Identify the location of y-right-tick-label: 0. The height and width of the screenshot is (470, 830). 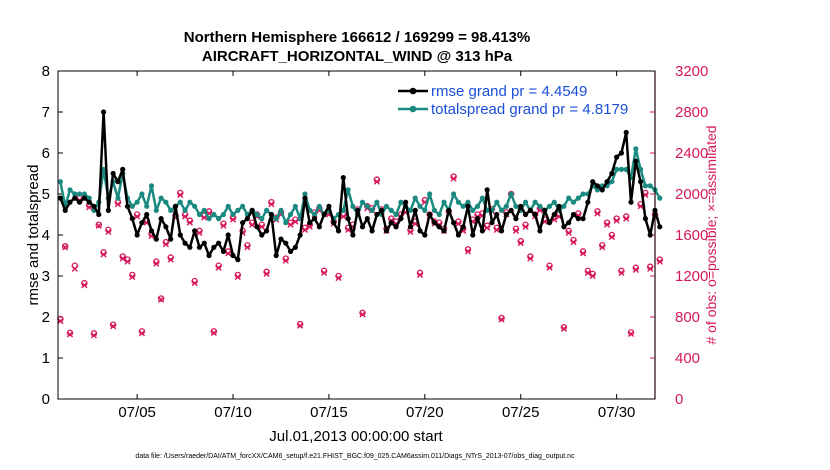
(679, 399).